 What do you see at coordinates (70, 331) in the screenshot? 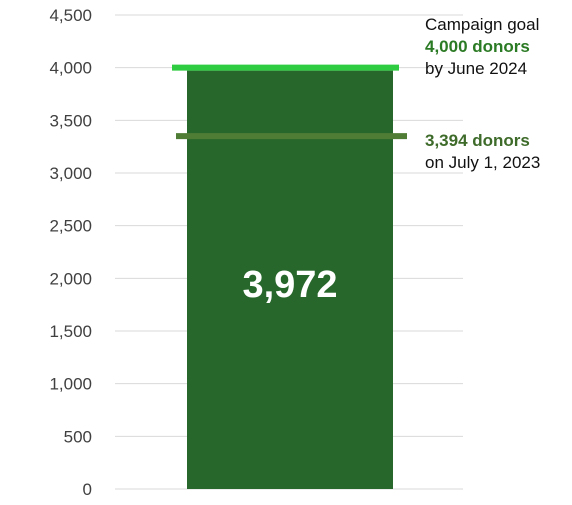
I see `y-tick-label: 1,500` at bounding box center [70, 331].